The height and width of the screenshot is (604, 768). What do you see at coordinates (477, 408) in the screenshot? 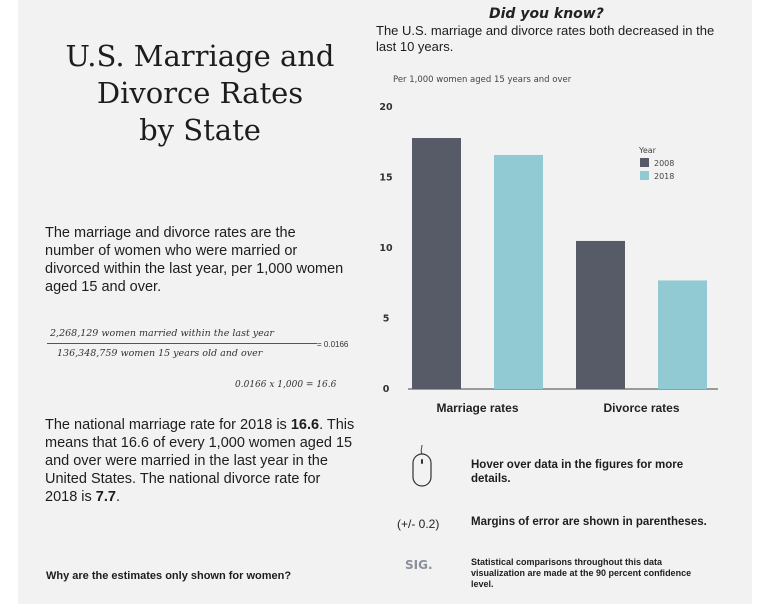
I see `category-label: Marriage rates` at bounding box center [477, 408].